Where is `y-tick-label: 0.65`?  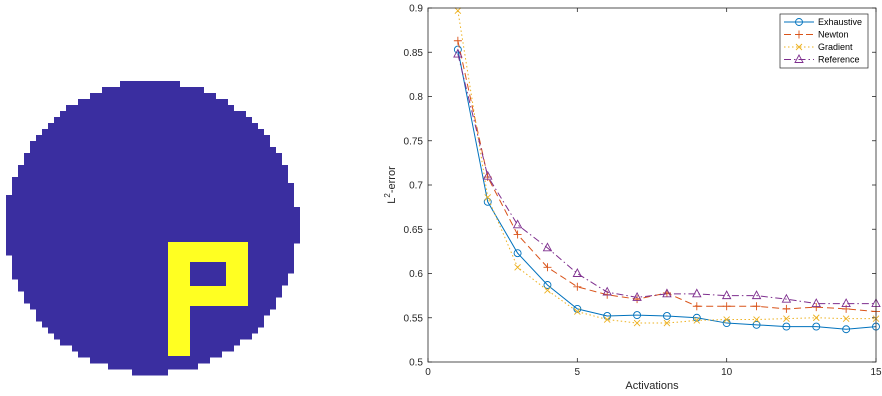 y-tick-label: 0.65 is located at coordinates (414, 230).